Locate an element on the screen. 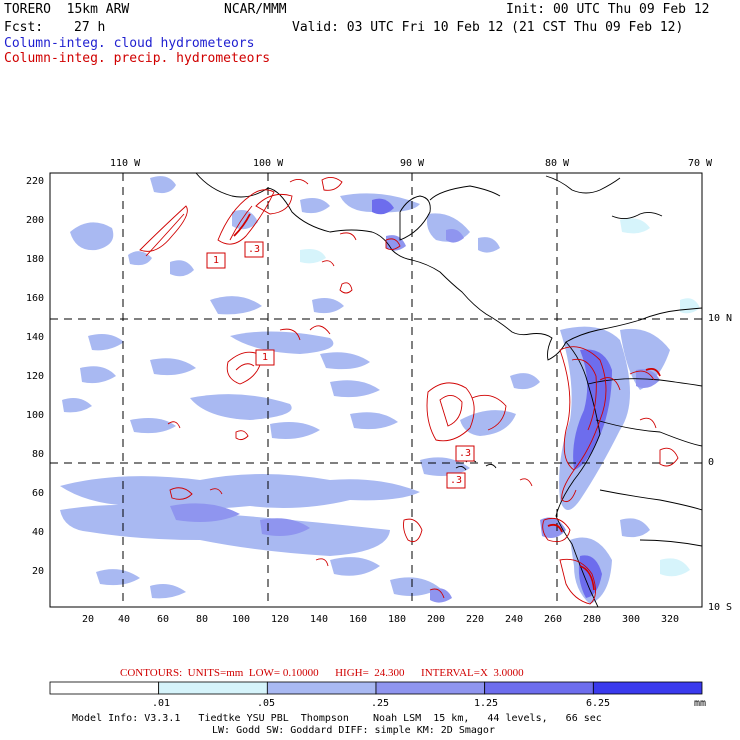 The image size is (740, 740). colorbar-label: .05 is located at coordinates (266, 703).